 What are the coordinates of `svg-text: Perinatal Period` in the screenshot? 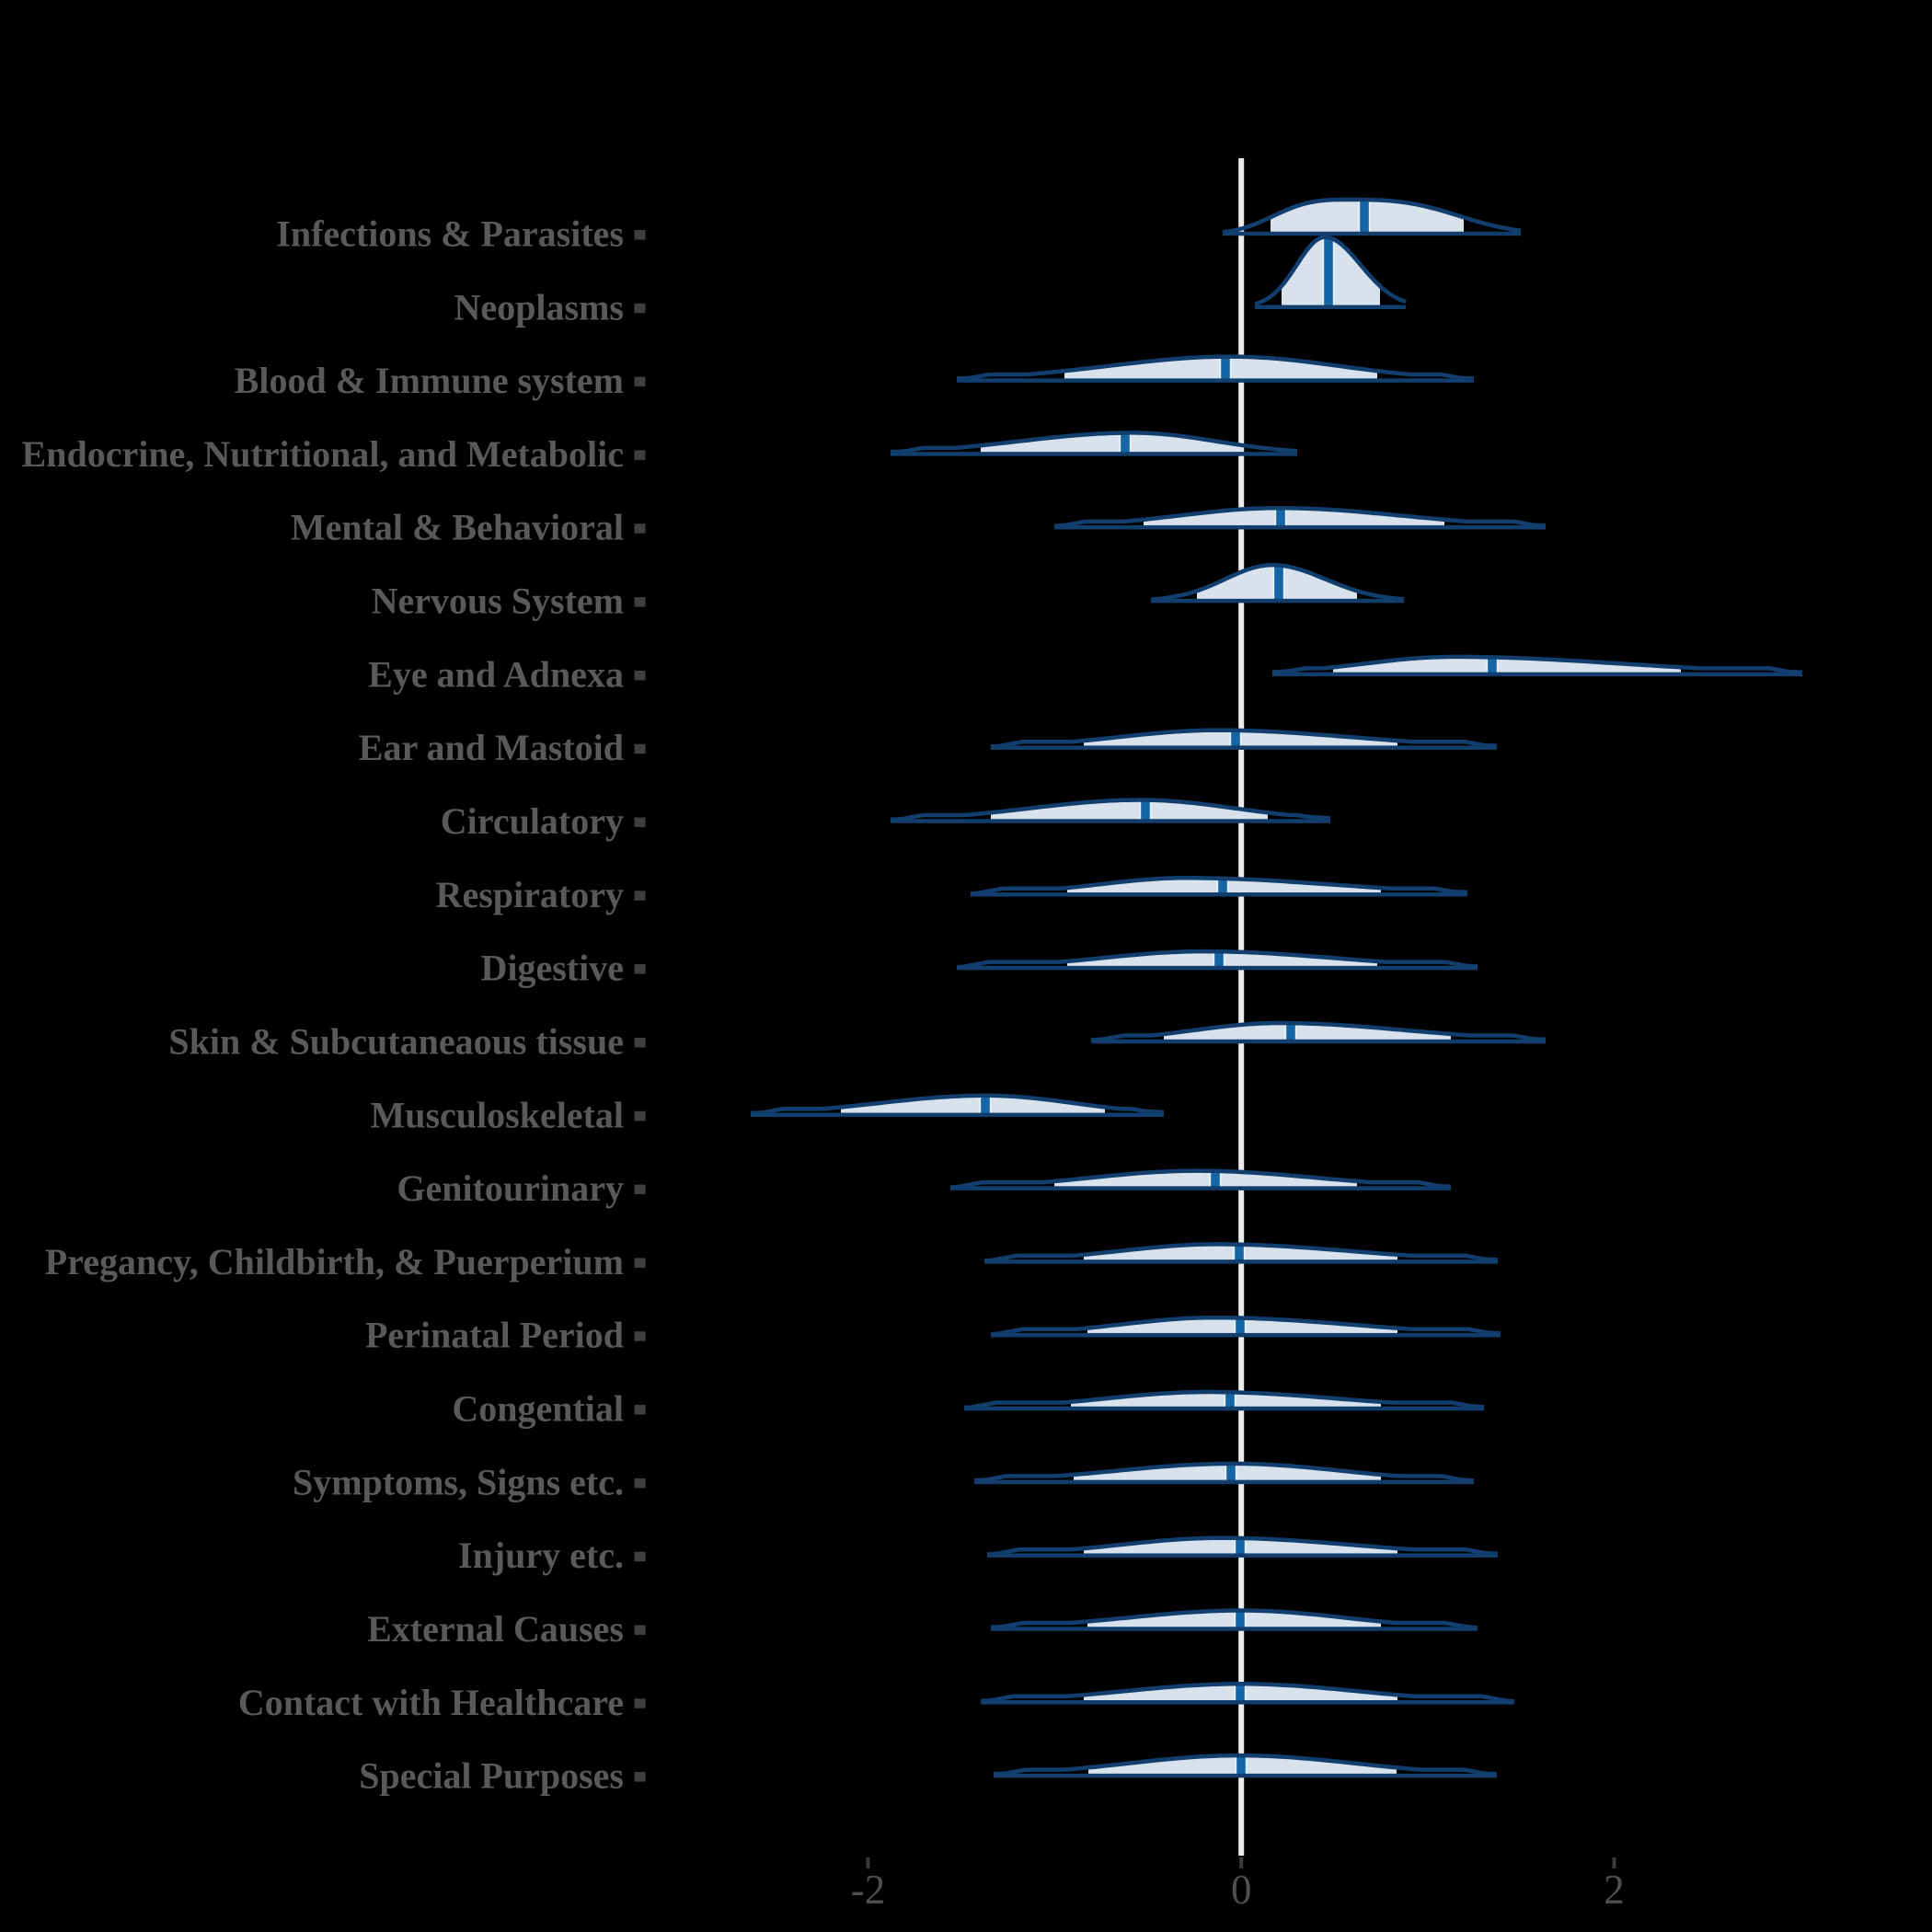 It's located at (494, 1335).